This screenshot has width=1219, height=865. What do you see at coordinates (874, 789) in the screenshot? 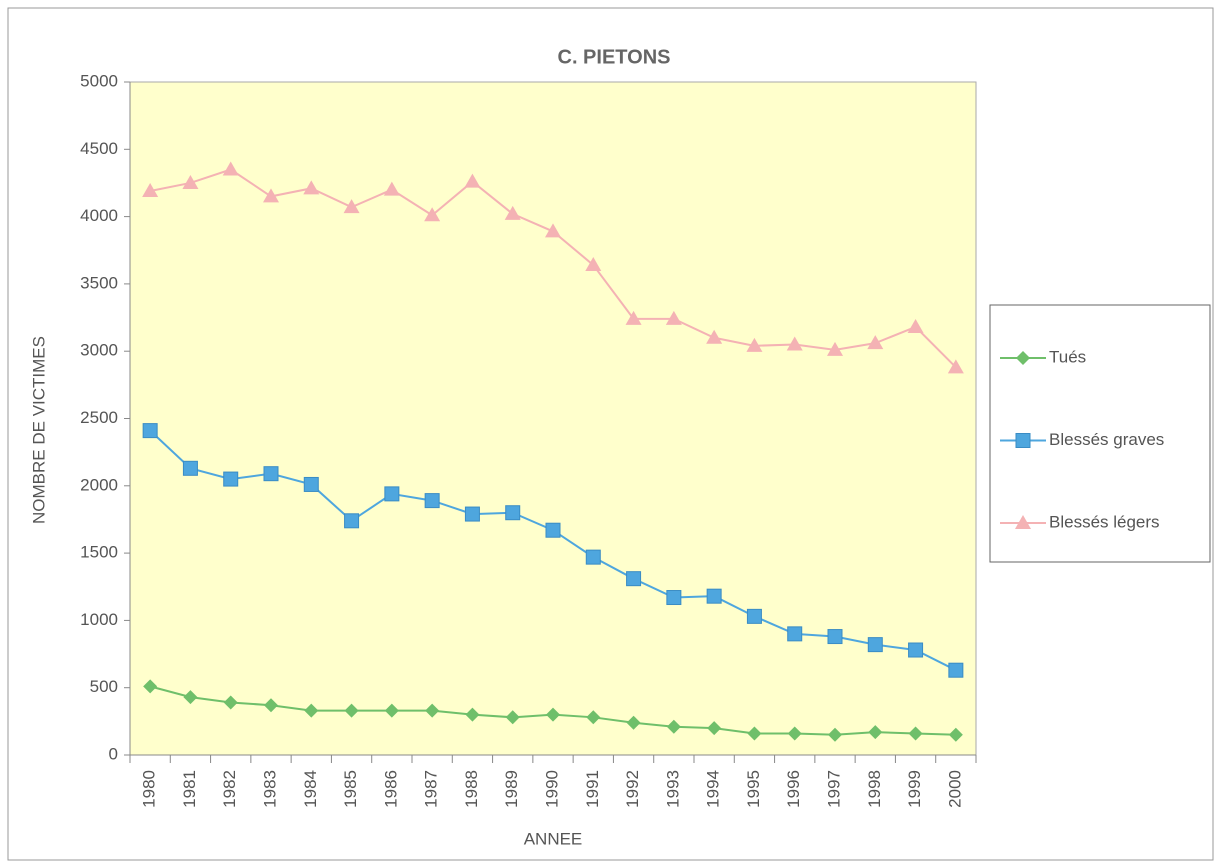
I see `x-tick-label: 1998` at bounding box center [874, 789].